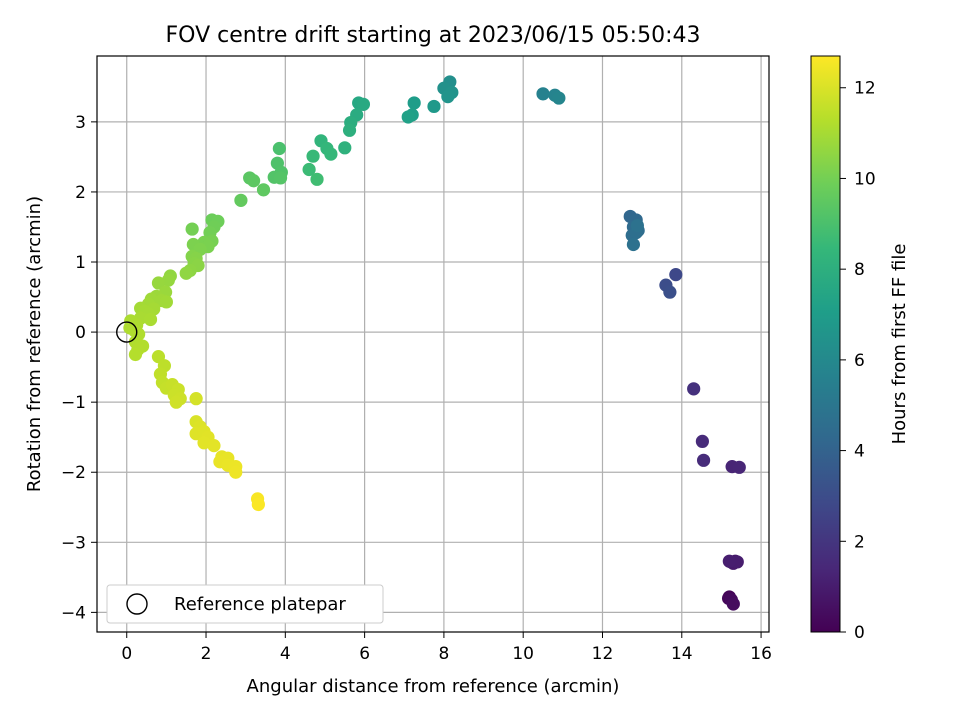  What do you see at coordinates (80, 333) in the screenshot?
I see `y-tick-label: 0` at bounding box center [80, 333].